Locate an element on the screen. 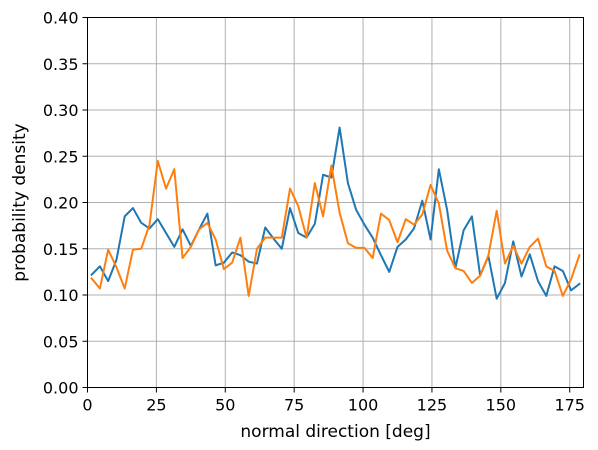 The width and height of the screenshot is (598, 450). y-tick-label: 0.15 is located at coordinates (61, 249).